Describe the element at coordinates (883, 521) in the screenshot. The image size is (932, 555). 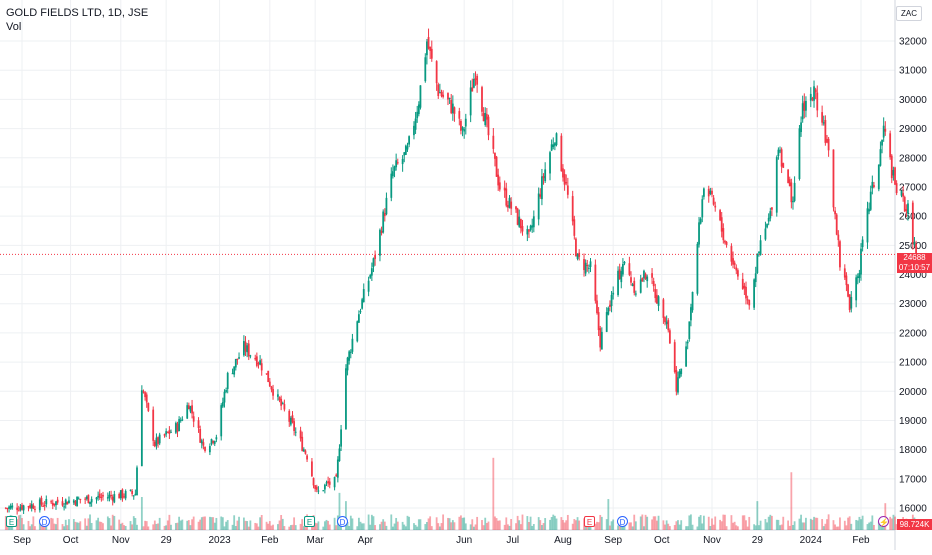
I see `split-icon: ⚡` at that location.